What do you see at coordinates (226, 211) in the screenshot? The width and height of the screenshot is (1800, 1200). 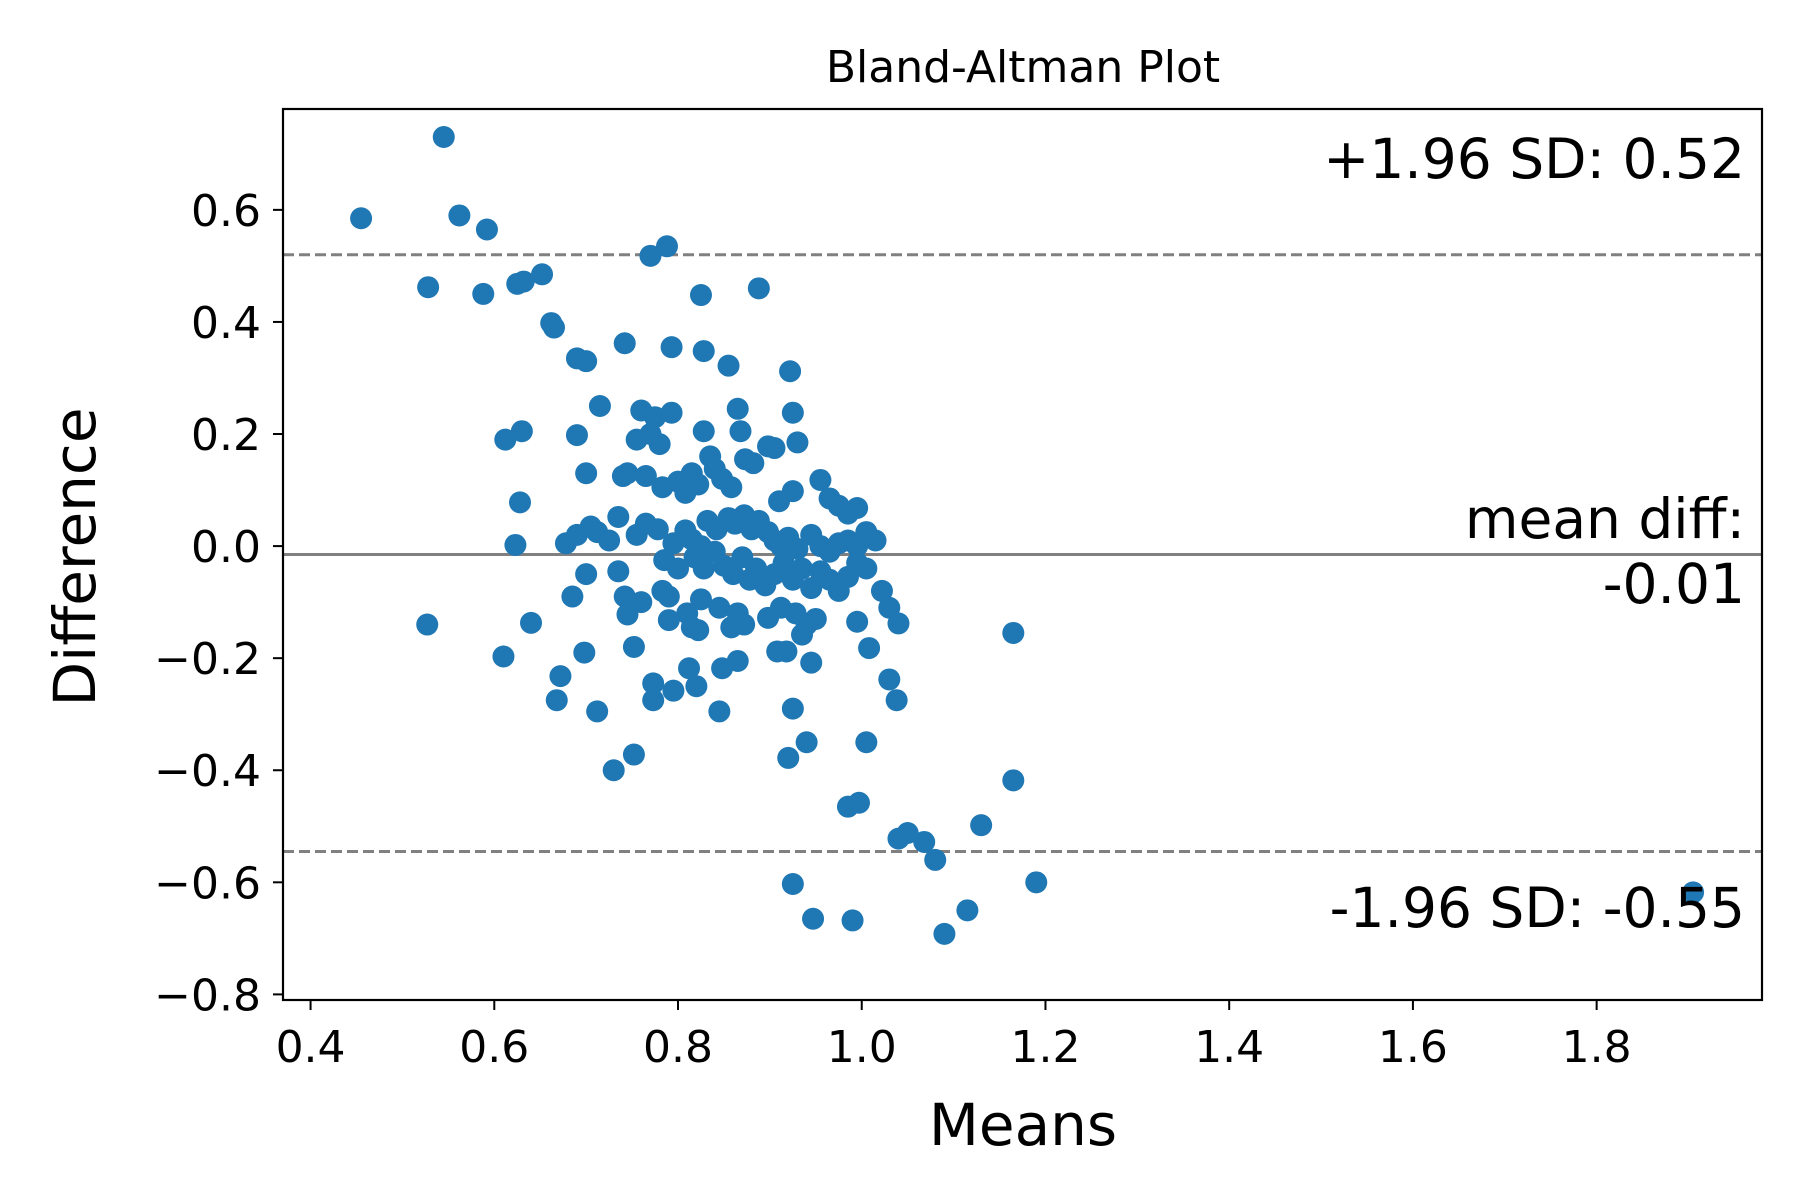 I see `y-tick-label: 0.6` at bounding box center [226, 211].